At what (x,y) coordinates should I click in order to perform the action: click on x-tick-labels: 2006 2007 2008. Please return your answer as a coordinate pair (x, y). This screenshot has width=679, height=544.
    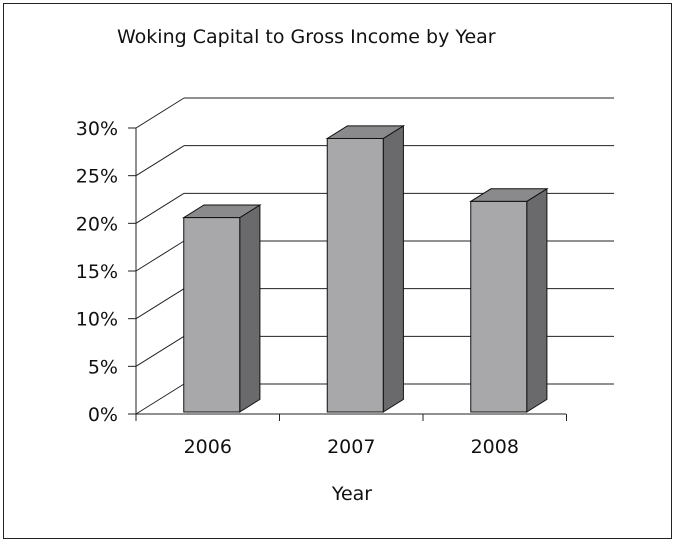
    Looking at the image, I should click on (351, 447).